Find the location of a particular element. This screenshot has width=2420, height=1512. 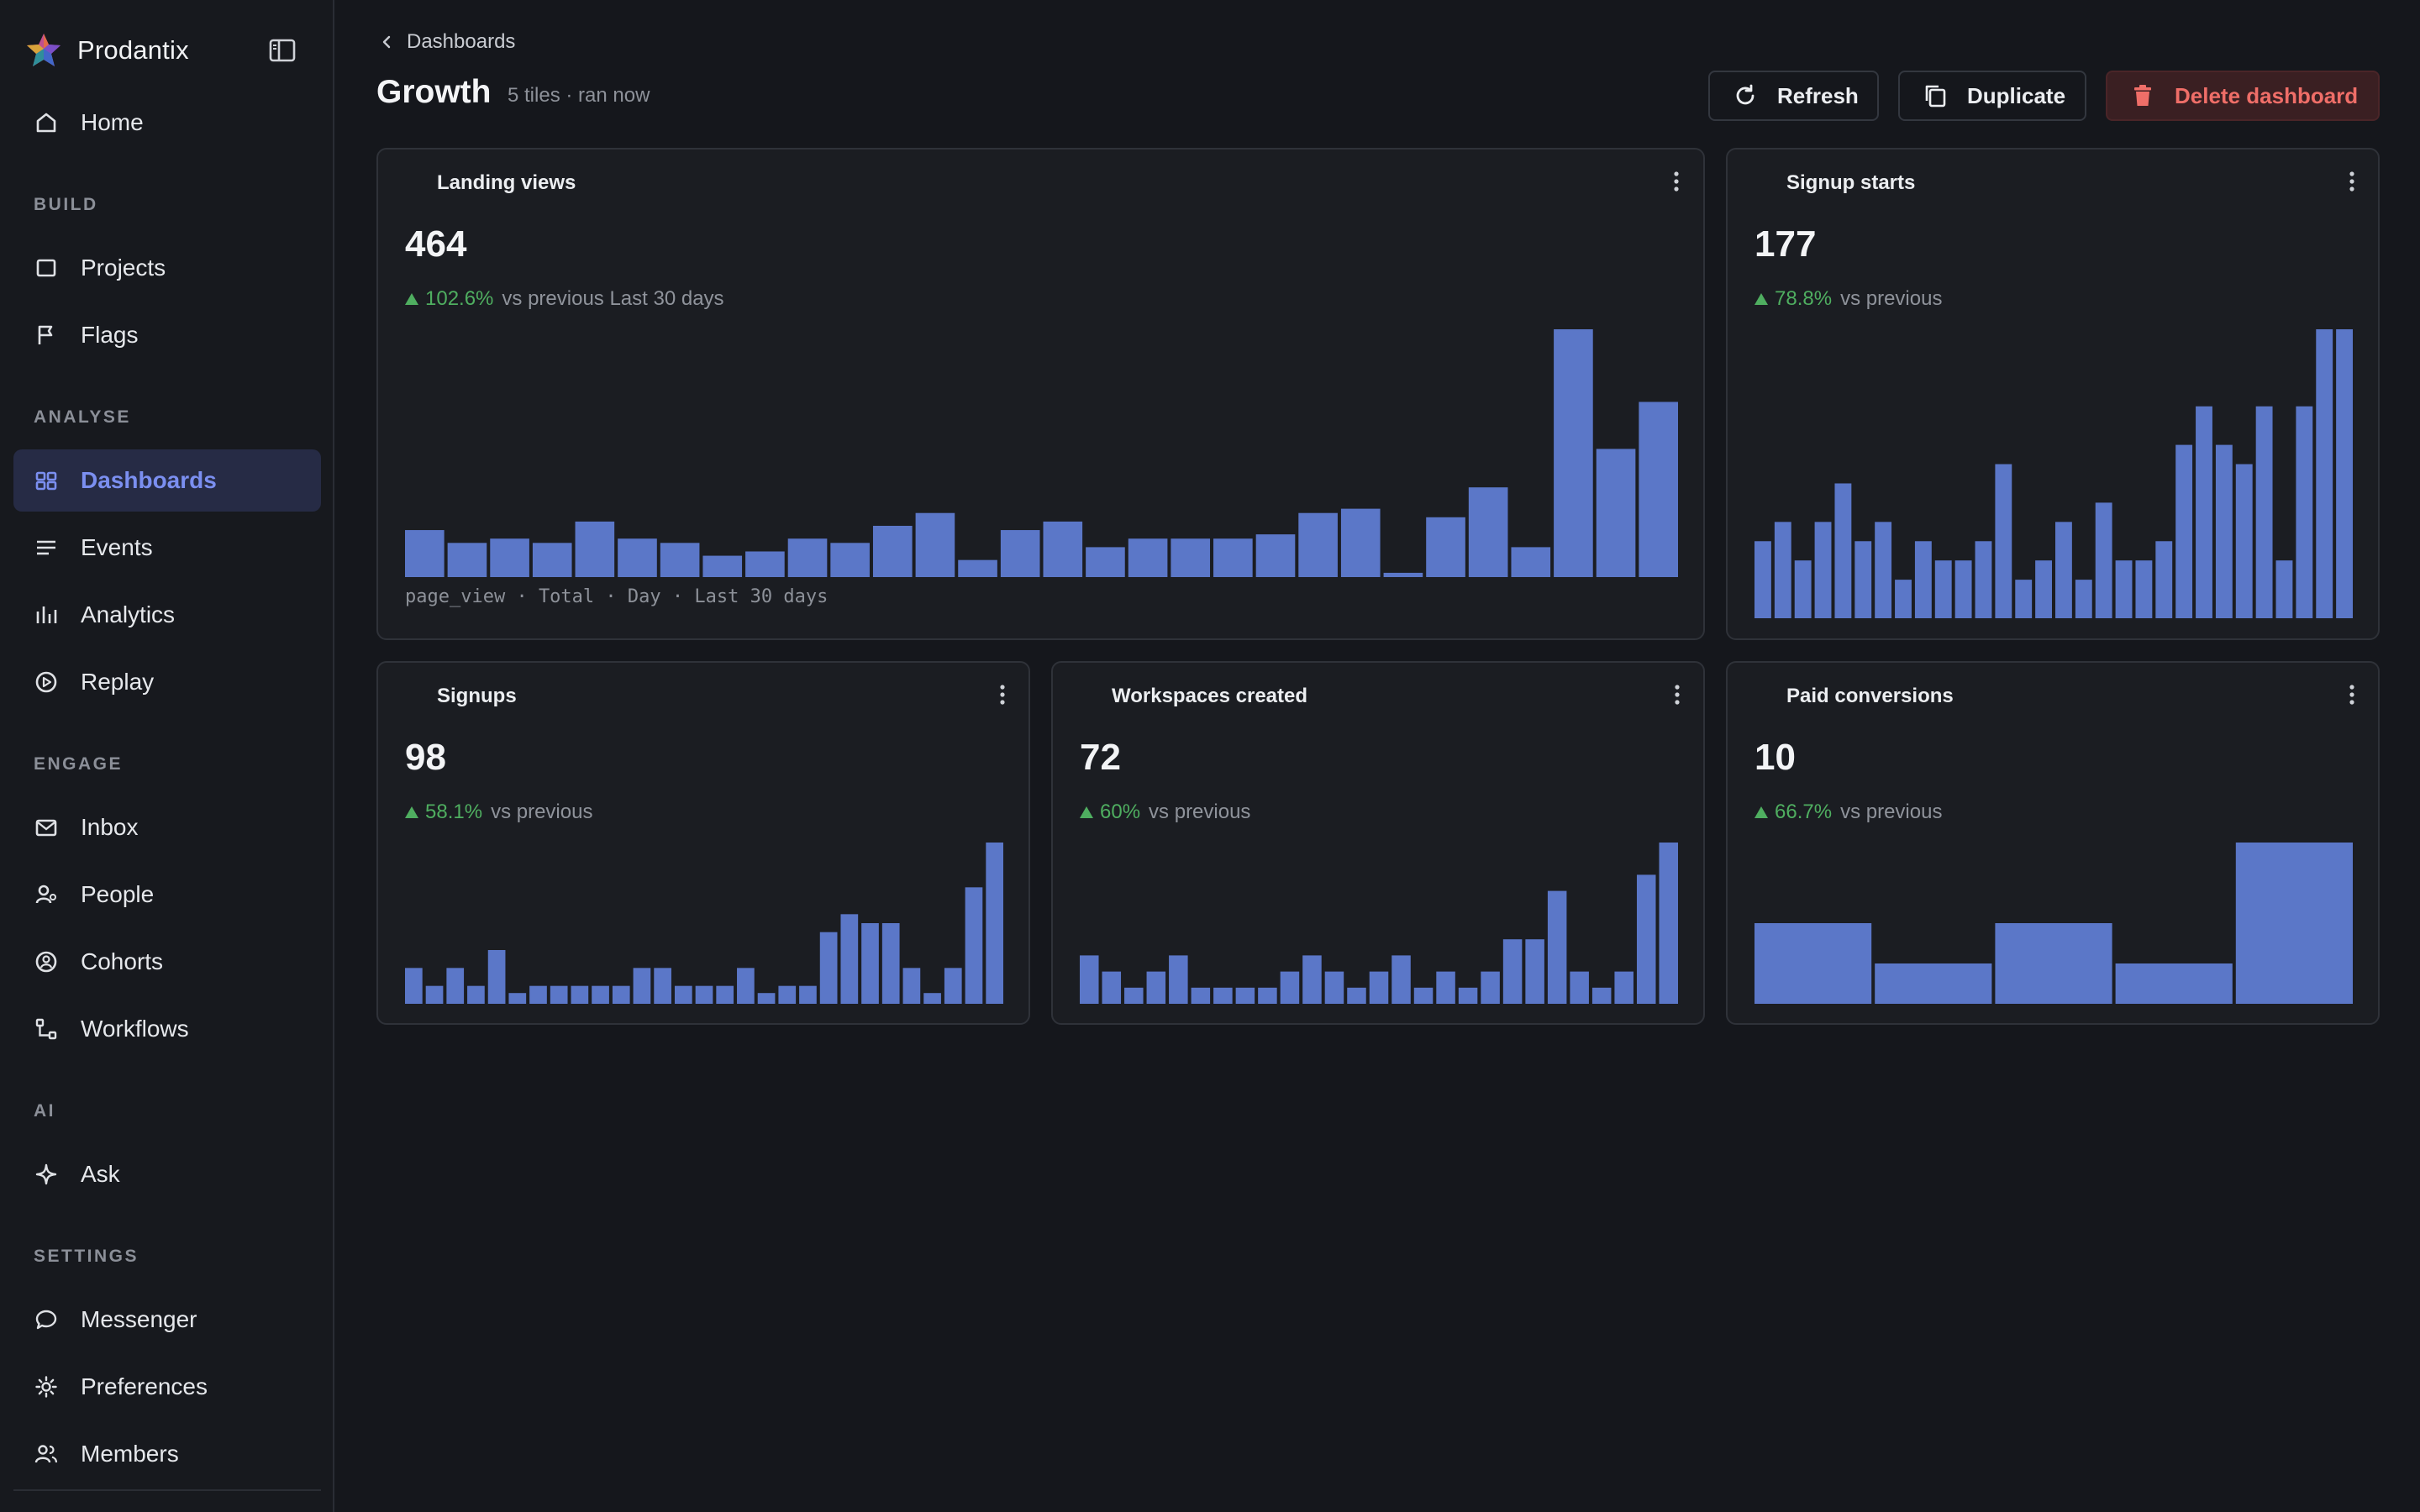

breadcrumb: Dashboards is located at coordinates (448, 42).